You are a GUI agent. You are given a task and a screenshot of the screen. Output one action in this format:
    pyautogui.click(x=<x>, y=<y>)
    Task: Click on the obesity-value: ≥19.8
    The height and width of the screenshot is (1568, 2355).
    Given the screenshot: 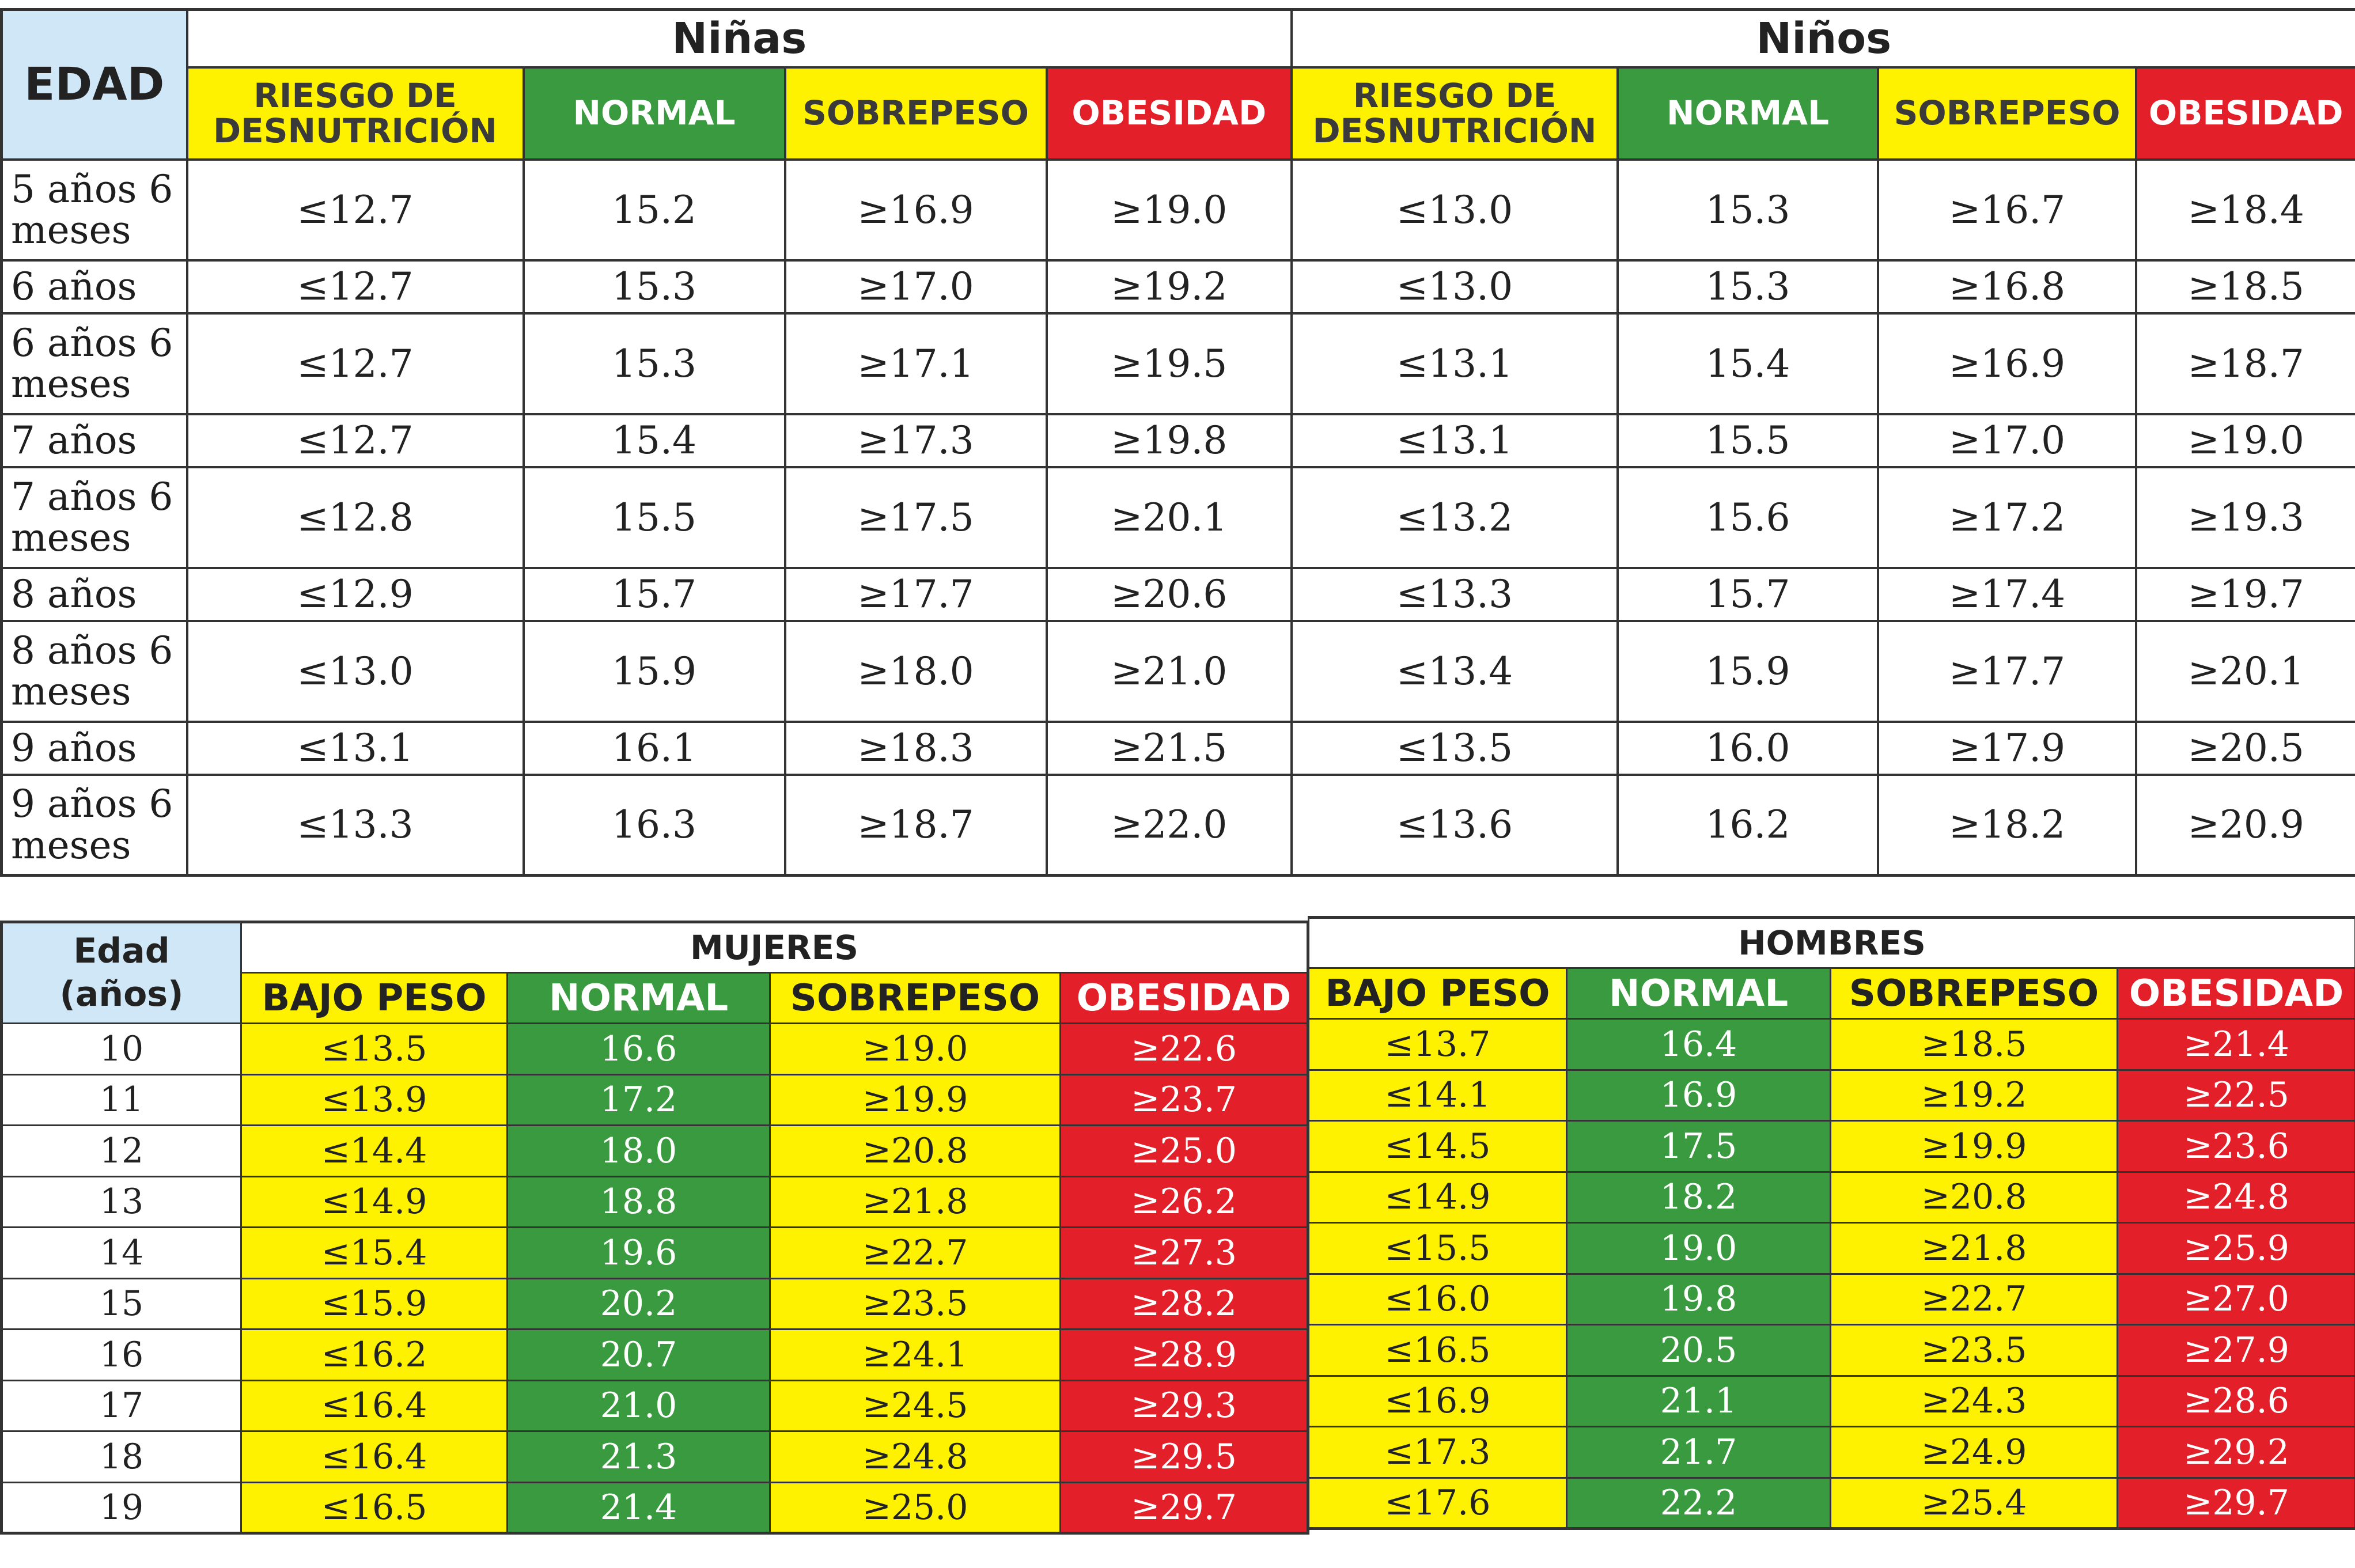 What is the action you would take?
    pyautogui.click(x=1169, y=440)
    